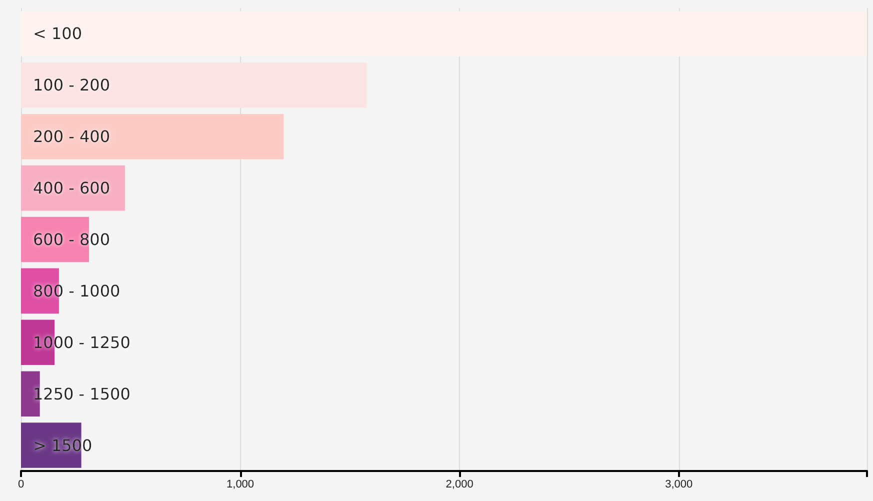 The width and height of the screenshot is (873, 501). Describe the element at coordinates (71, 239) in the screenshot. I see `y-tick-label: 600 - 800` at that location.